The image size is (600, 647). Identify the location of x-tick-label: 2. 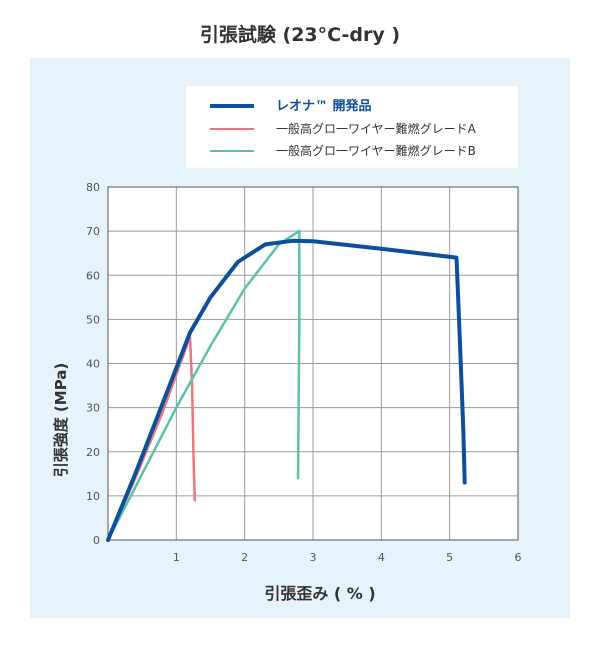
(244, 557).